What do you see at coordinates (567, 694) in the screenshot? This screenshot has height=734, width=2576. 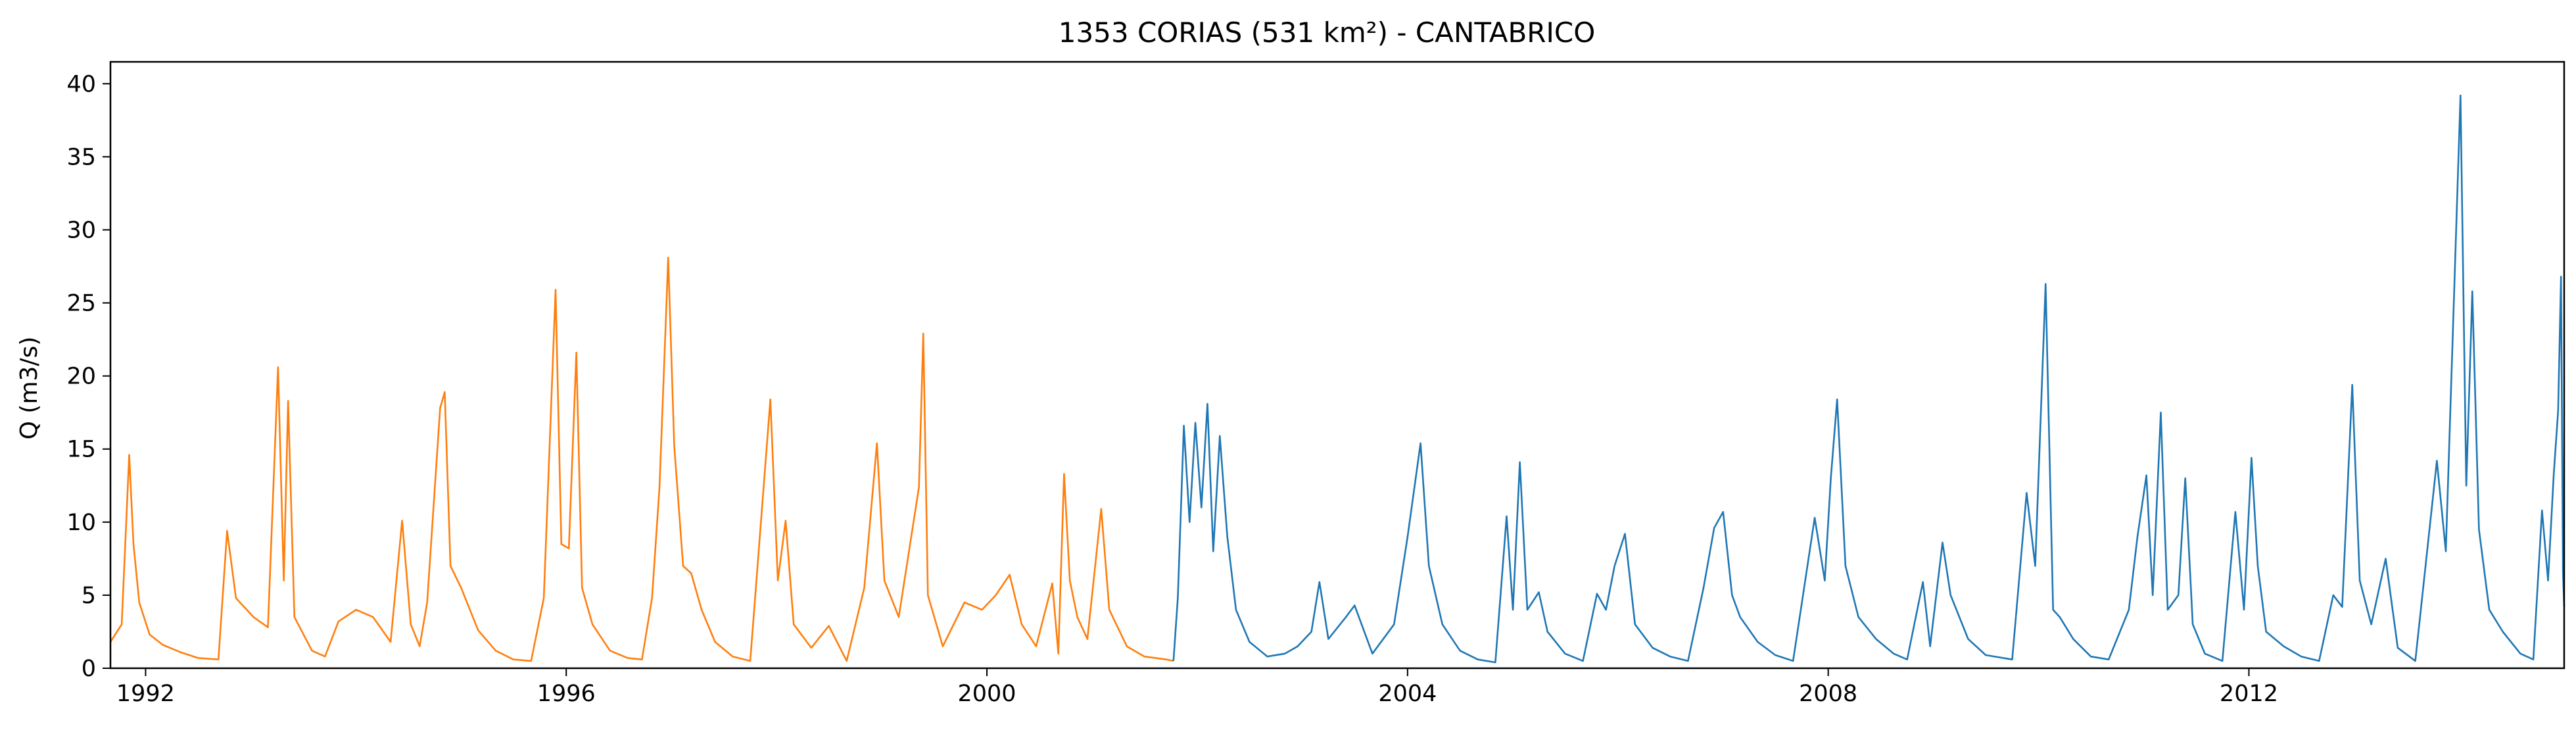 I see `x-tick-label-1996: 1996` at bounding box center [567, 694].